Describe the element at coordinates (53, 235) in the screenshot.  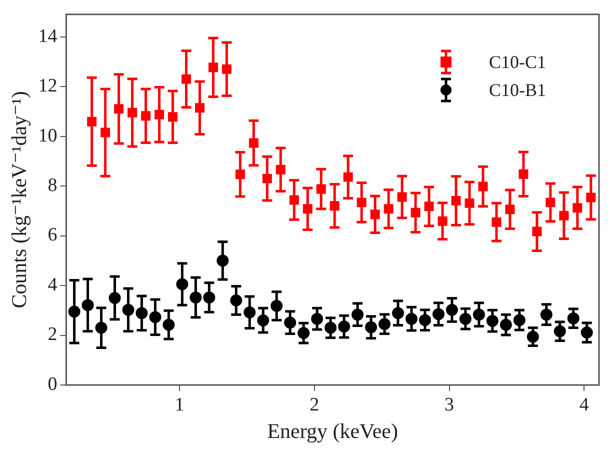
I see `y-tick-label: 6` at that location.